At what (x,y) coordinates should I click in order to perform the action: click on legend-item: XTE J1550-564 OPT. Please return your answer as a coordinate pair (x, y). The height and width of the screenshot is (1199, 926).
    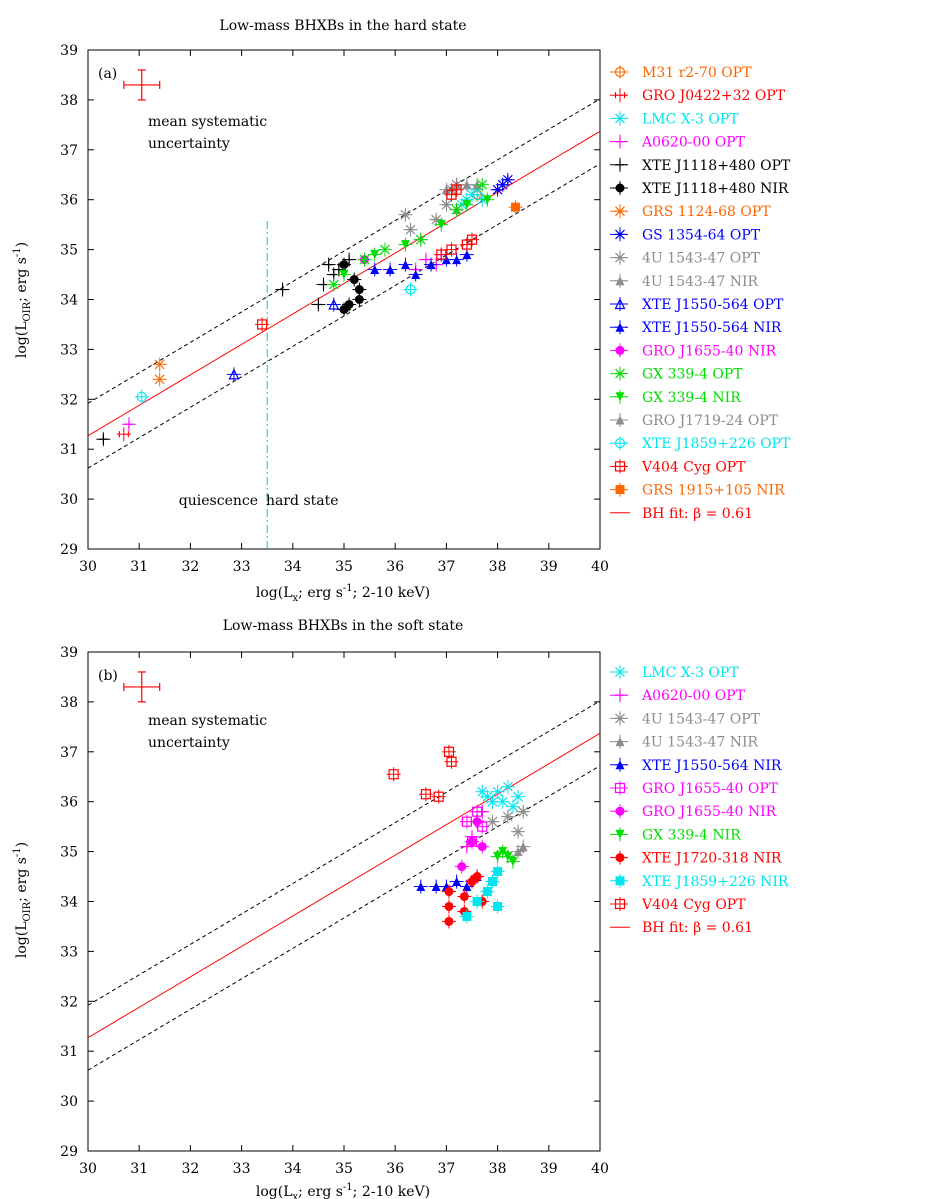
    Looking at the image, I should click on (697, 305).